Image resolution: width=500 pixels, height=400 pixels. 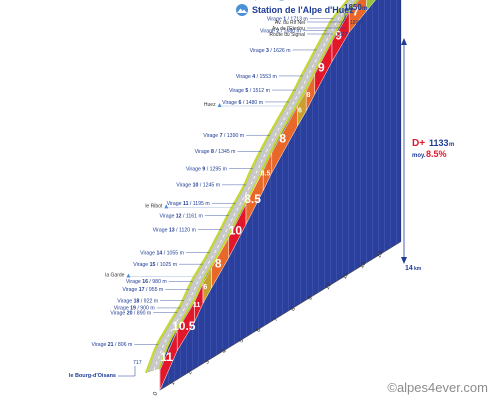 What do you see at coordinates (130, 313) in the screenshot?
I see `virage-label: Virage 20 / 890 m` at bounding box center [130, 313].